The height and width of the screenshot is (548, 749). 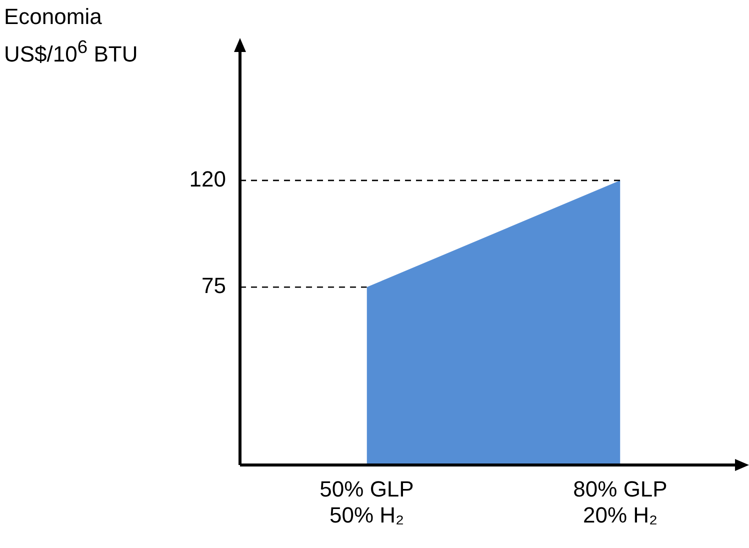 What do you see at coordinates (214, 285) in the screenshot?
I see `y-tick-label: 75` at bounding box center [214, 285].